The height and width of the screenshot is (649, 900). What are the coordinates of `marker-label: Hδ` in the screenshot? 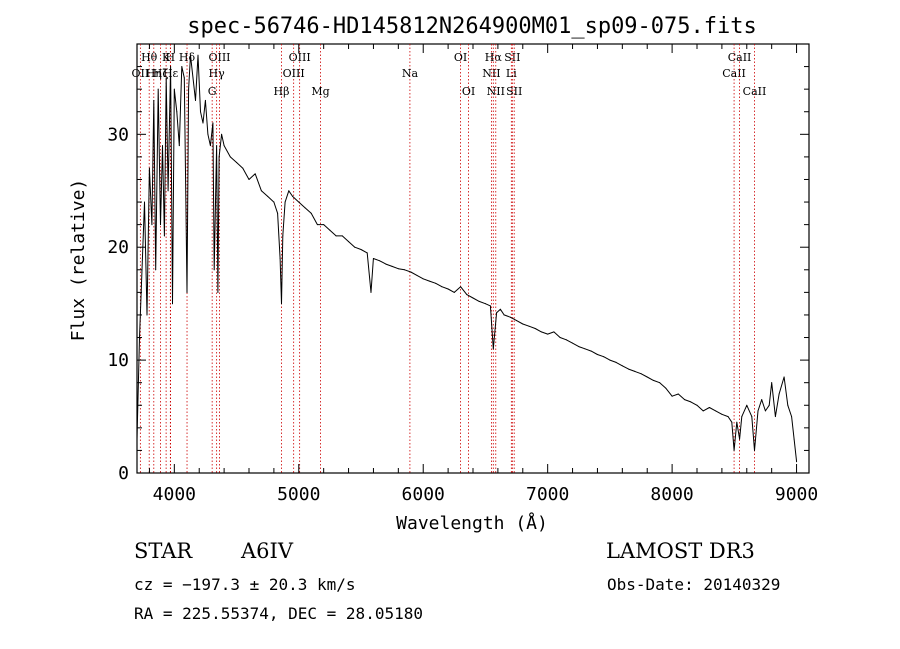 It's located at (187, 57).